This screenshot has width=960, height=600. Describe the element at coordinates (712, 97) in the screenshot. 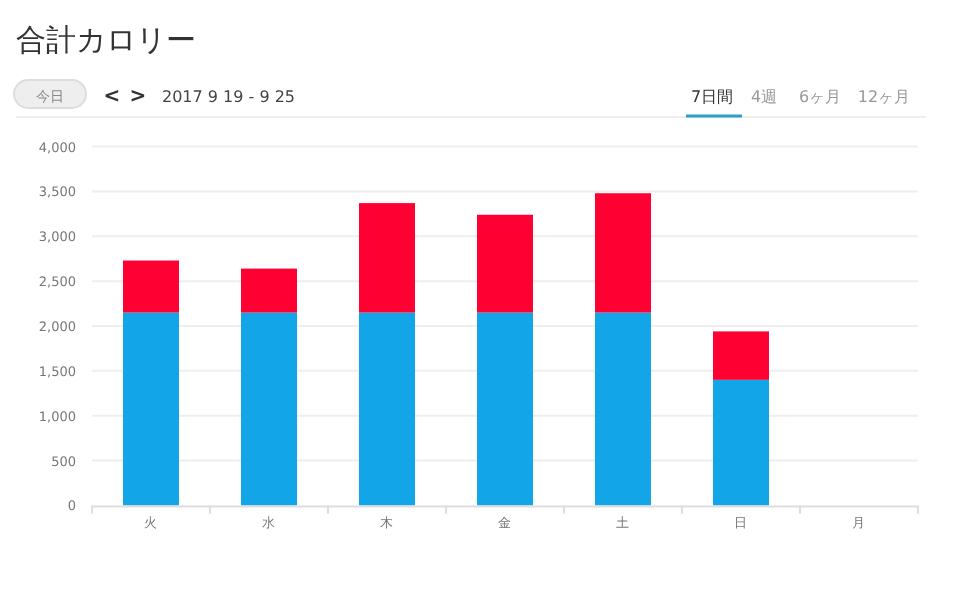

I see `text: 7日間` at that location.